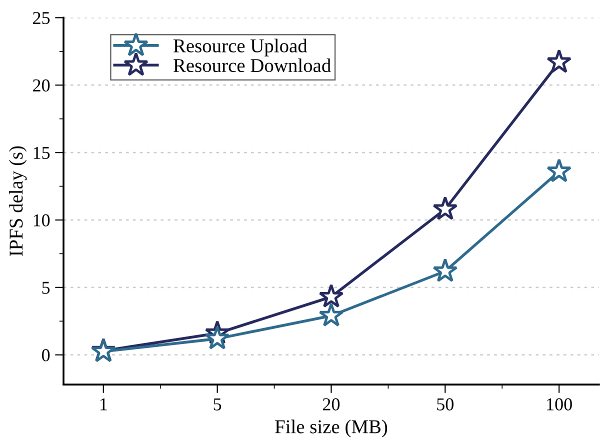 This screenshot has height=442, width=605. I want to click on x-tick-label: 20, so click(331, 404).